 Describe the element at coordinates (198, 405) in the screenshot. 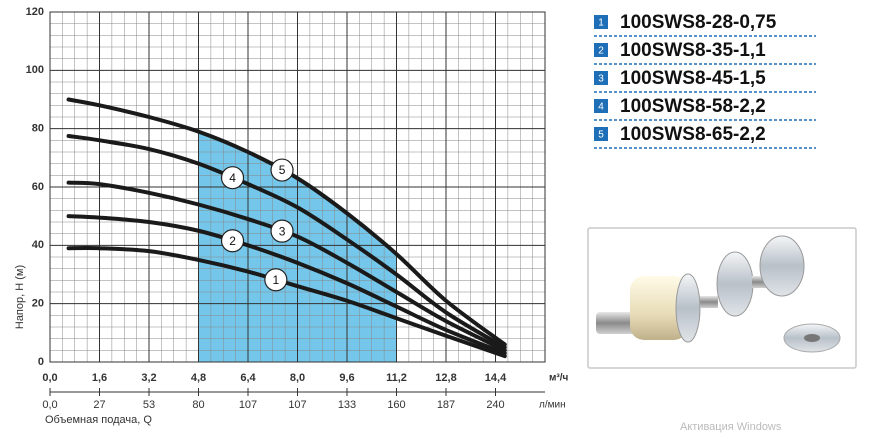

I see `x2-tick-label: 80` at that location.